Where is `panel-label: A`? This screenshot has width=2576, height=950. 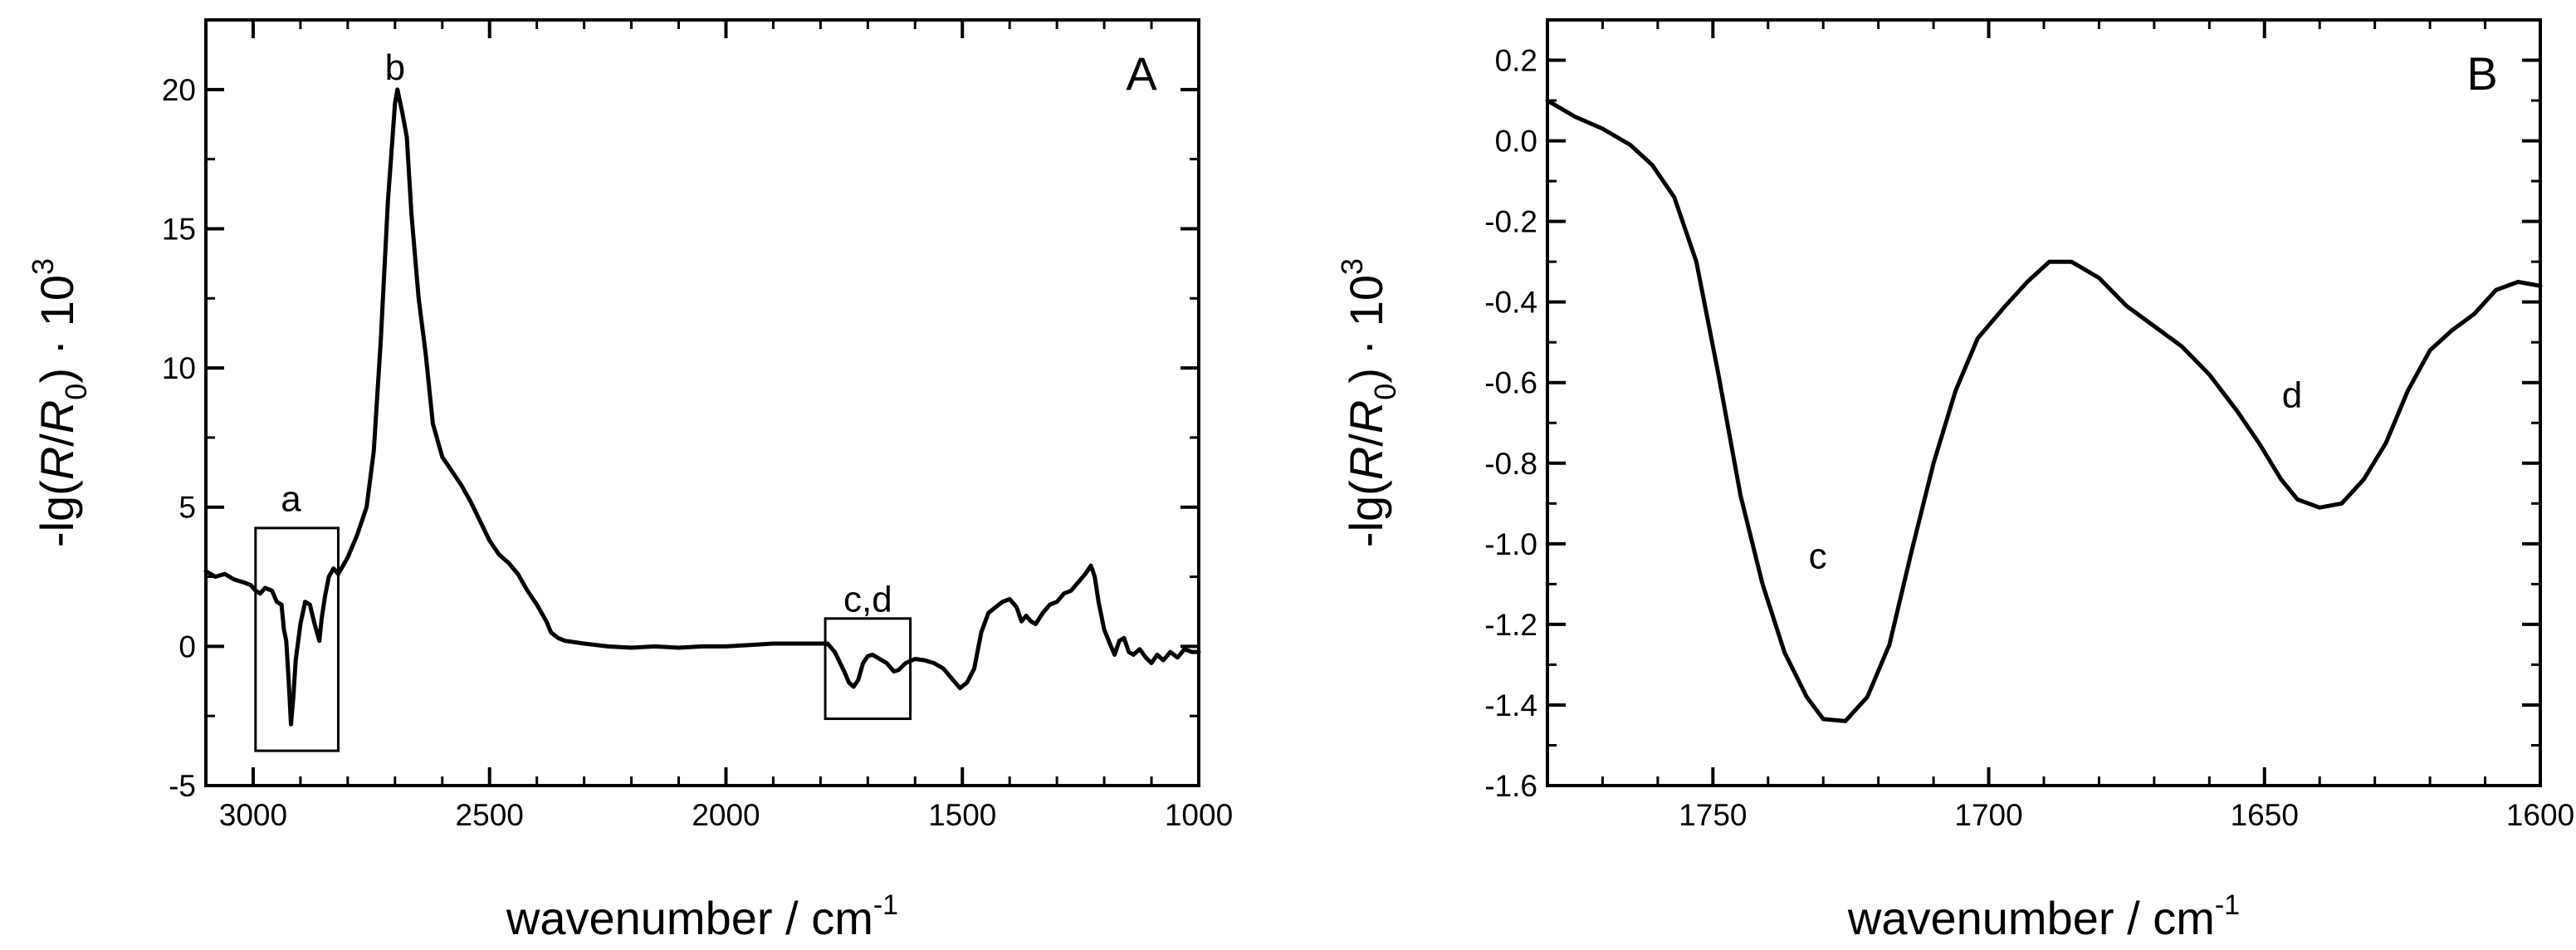 panel-label: A is located at coordinates (1141, 73).